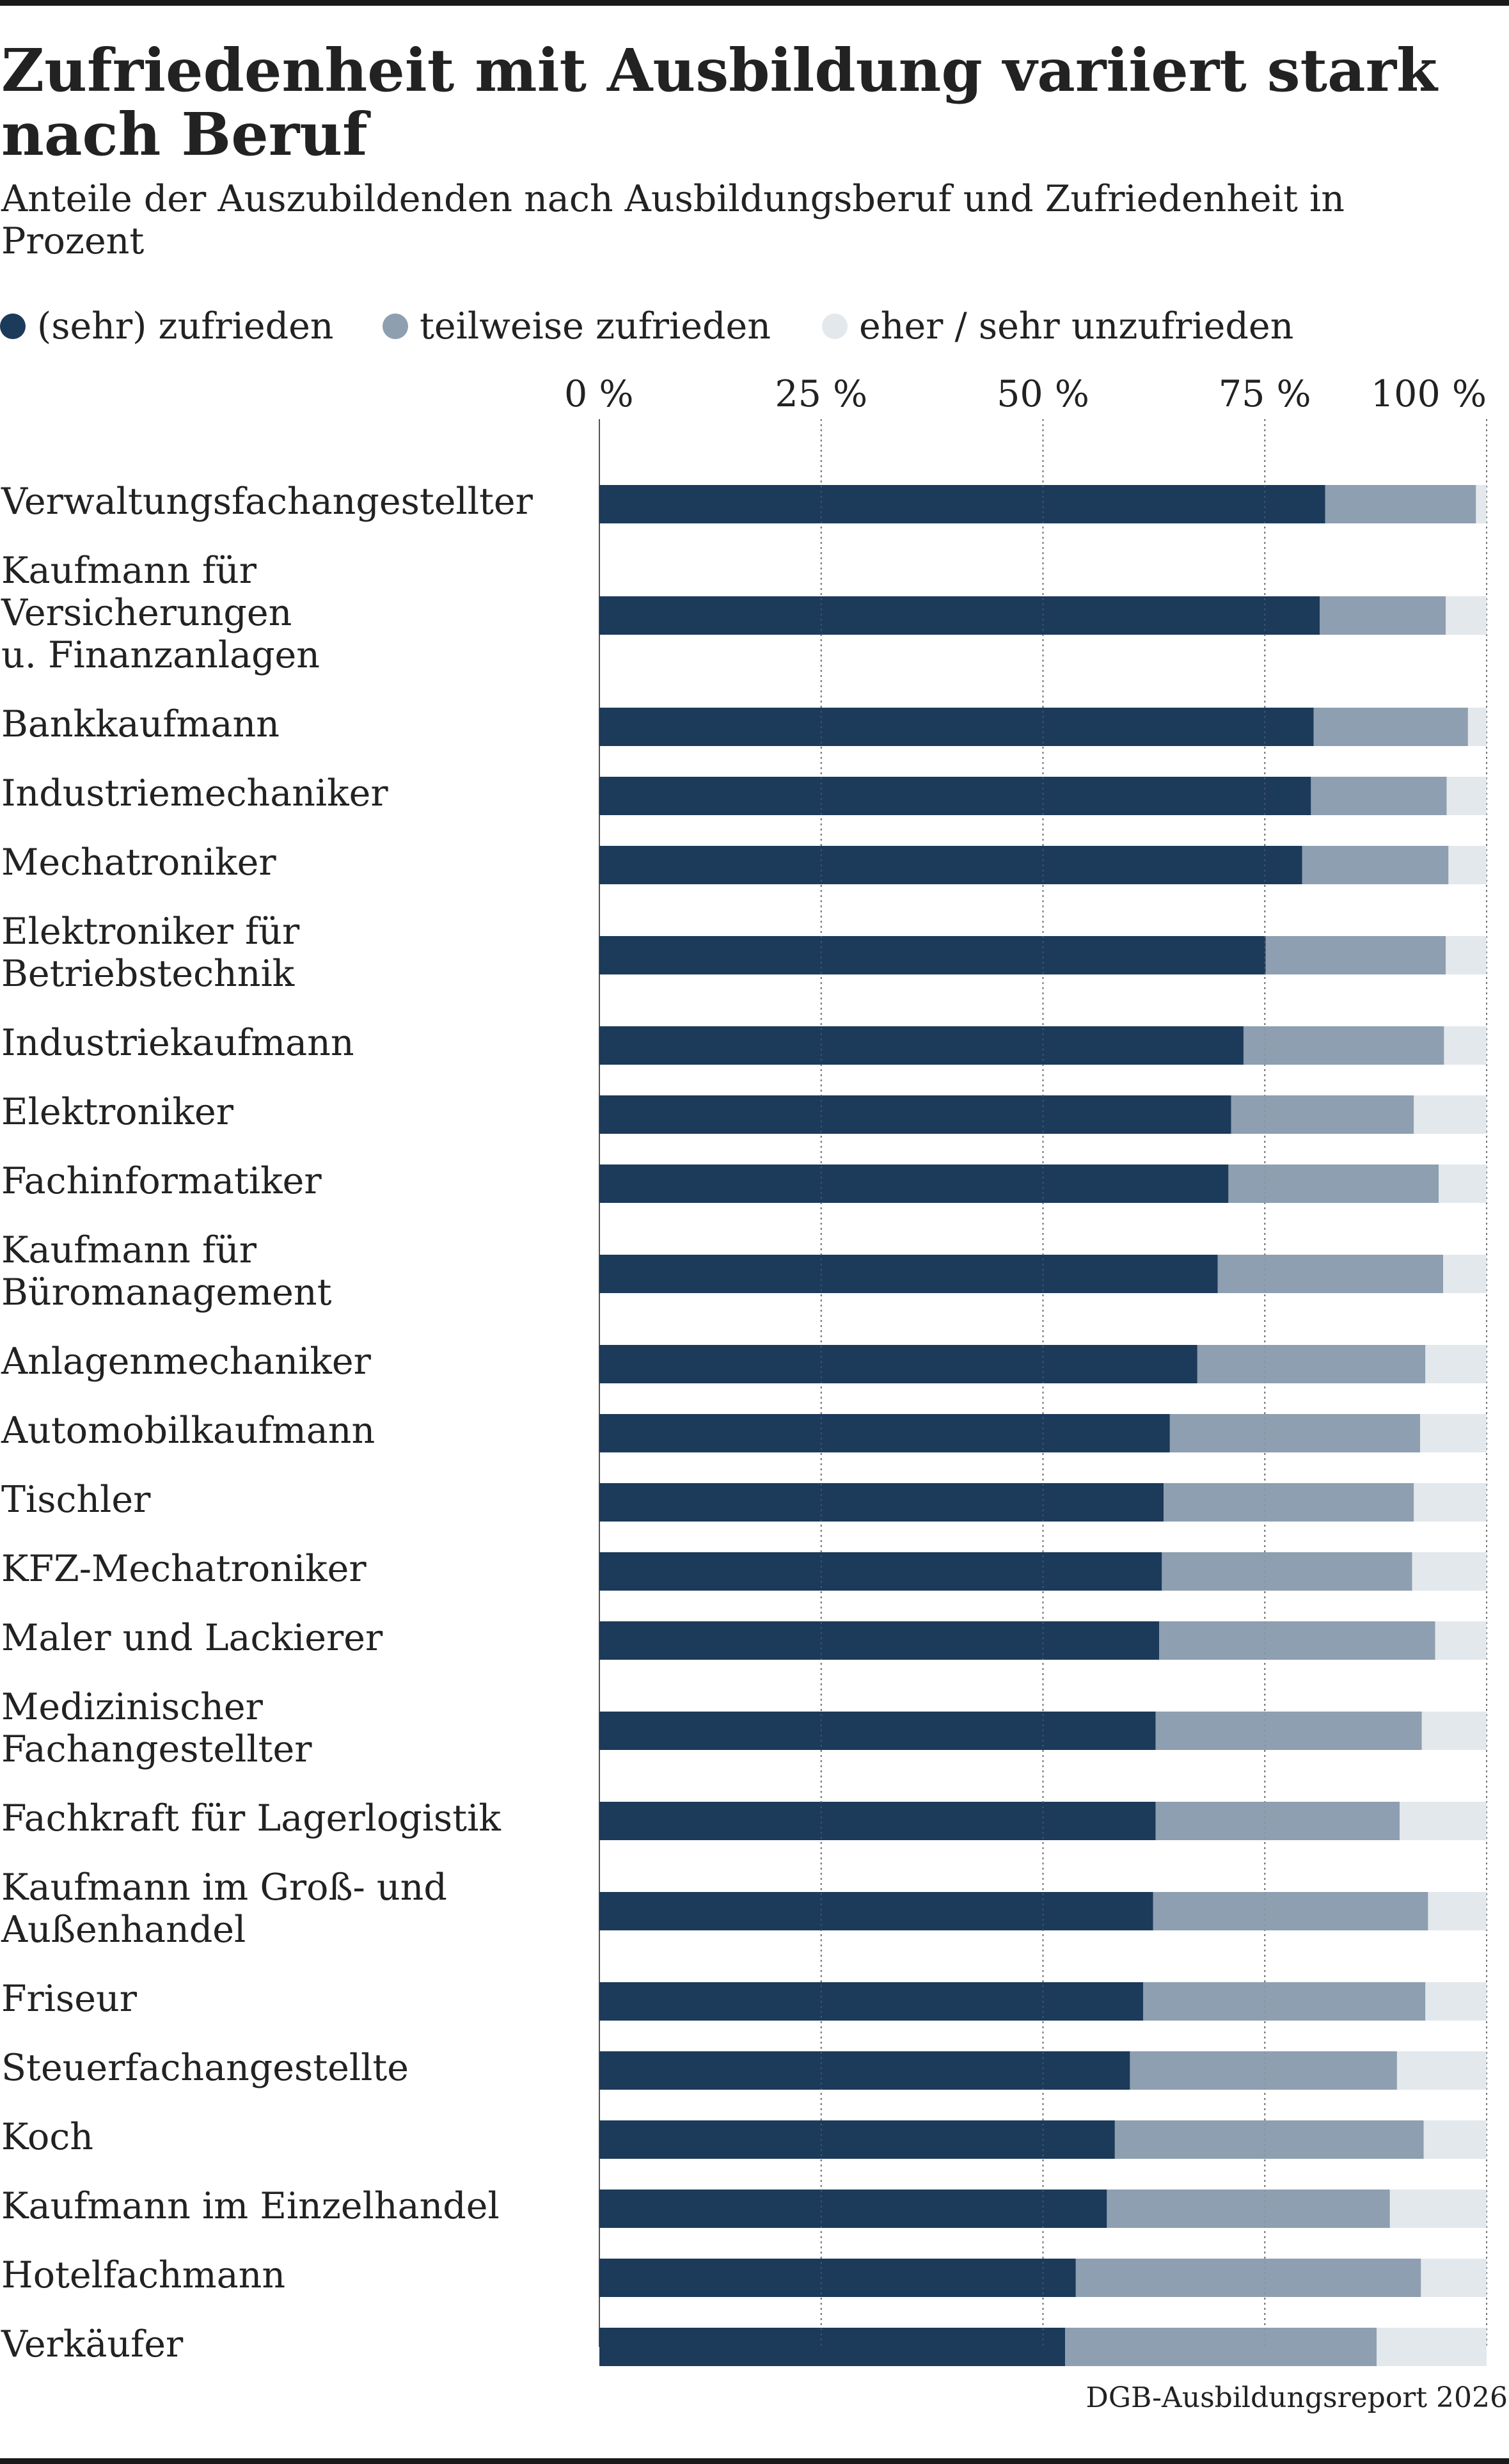  I want to click on legend-label-teilweise: teilweise zufrieden, so click(595, 326).